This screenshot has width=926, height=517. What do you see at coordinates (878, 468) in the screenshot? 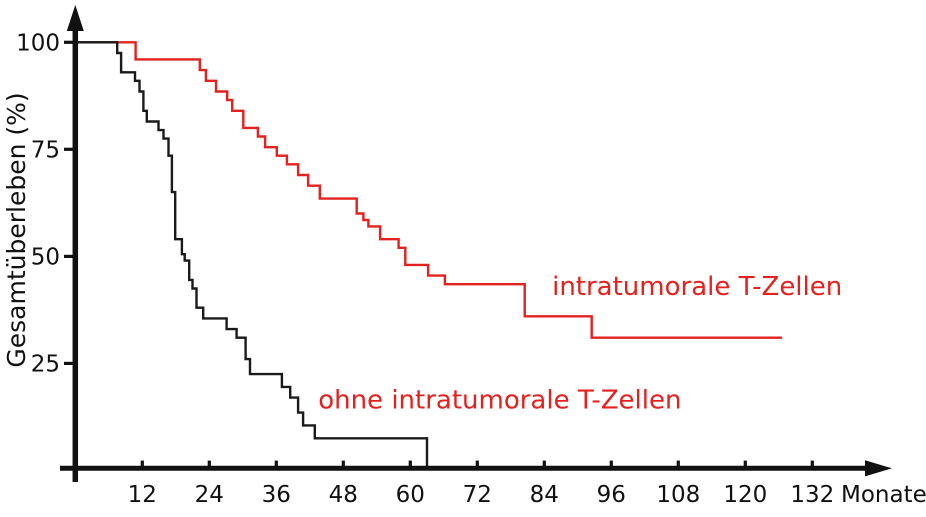
I see `x-axis-arrow-icon` at bounding box center [878, 468].